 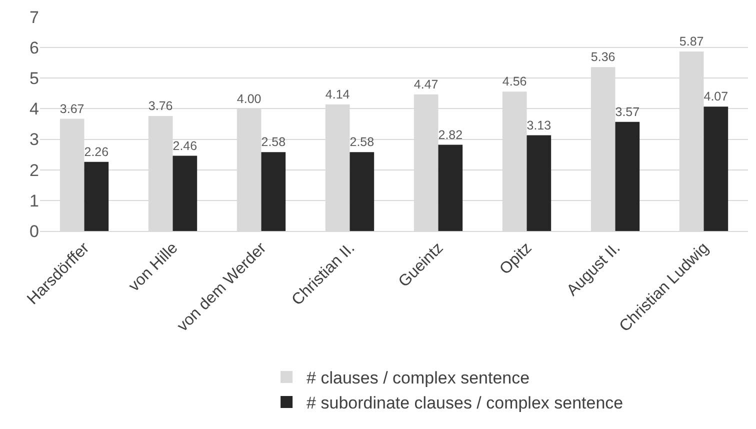 I want to click on legend-label: # subordinate clauses / complex sentence, so click(x=465, y=403).